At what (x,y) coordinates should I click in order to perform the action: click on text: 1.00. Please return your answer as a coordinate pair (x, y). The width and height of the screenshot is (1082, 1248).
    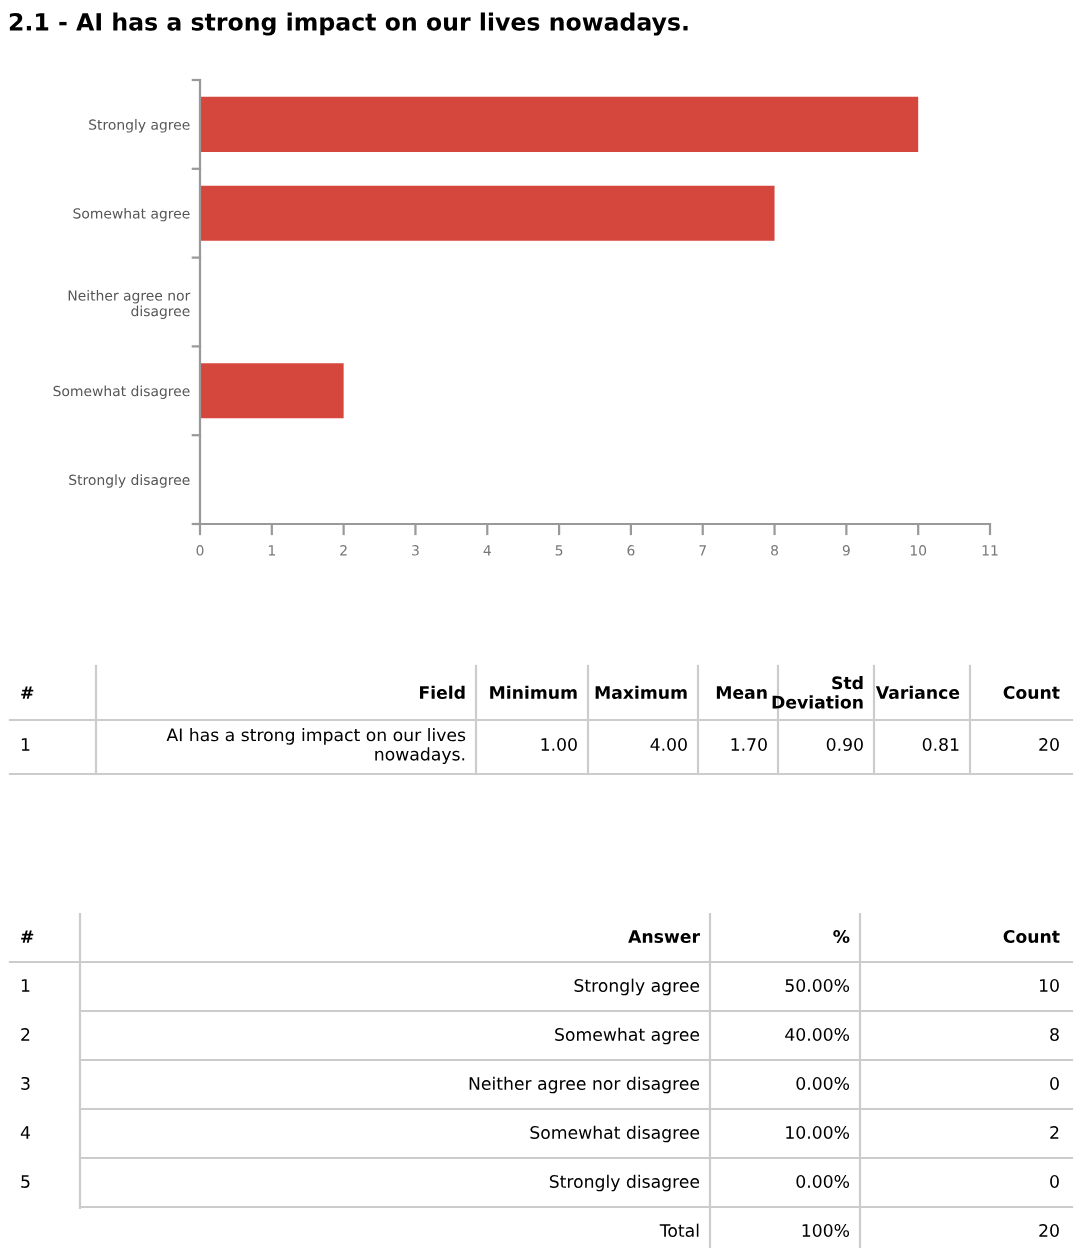
    Looking at the image, I should click on (559, 744).